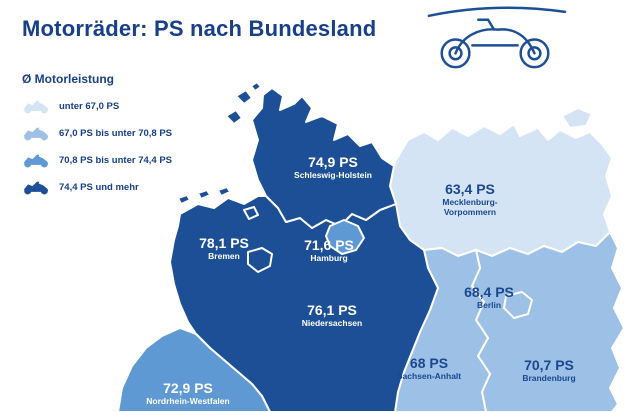 This screenshot has width=630, height=412. I want to click on state-brandenburg, so click(548, 321).